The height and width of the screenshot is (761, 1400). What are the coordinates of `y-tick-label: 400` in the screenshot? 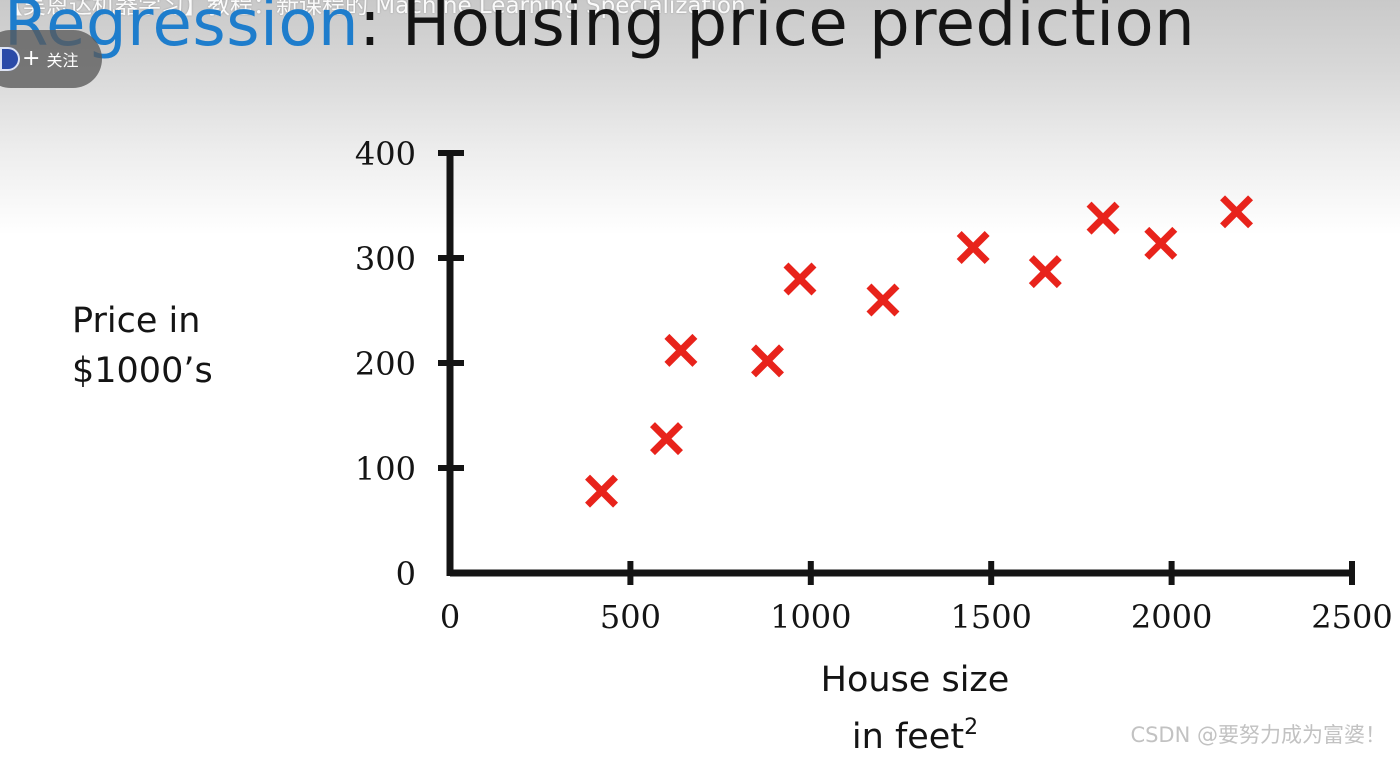 It's located at (385, 154).